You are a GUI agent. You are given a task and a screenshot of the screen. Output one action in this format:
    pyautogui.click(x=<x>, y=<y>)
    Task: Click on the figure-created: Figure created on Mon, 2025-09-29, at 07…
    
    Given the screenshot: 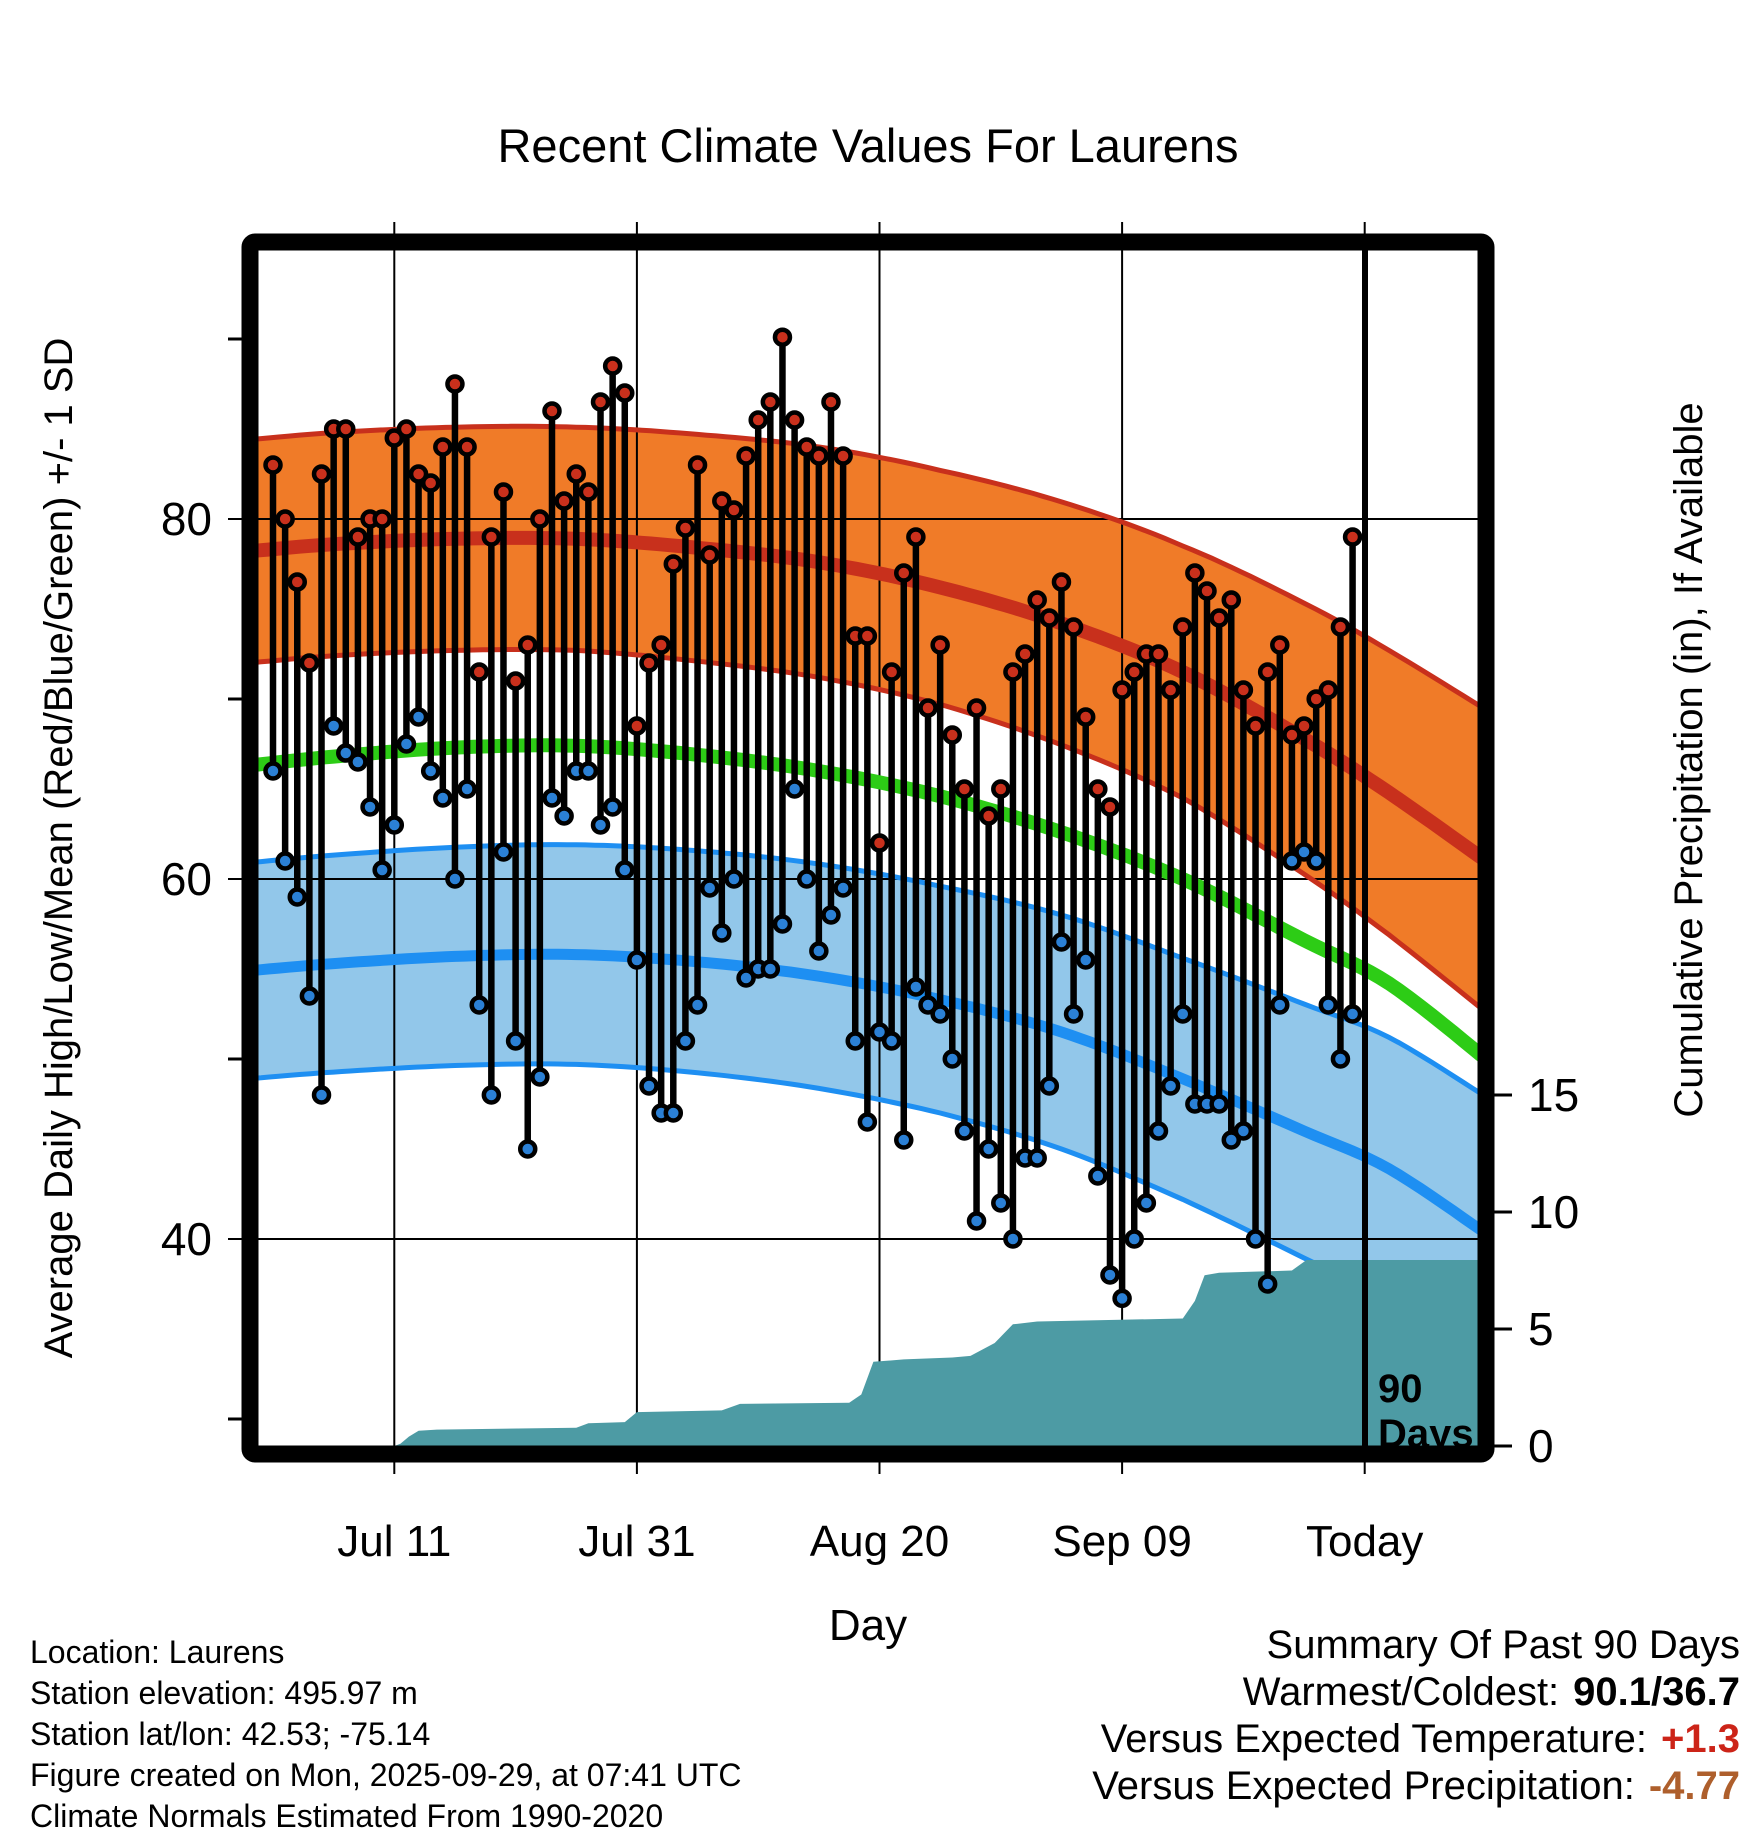 What is the action you would take?
    pyautogui.click(x=386, y=1775)
    